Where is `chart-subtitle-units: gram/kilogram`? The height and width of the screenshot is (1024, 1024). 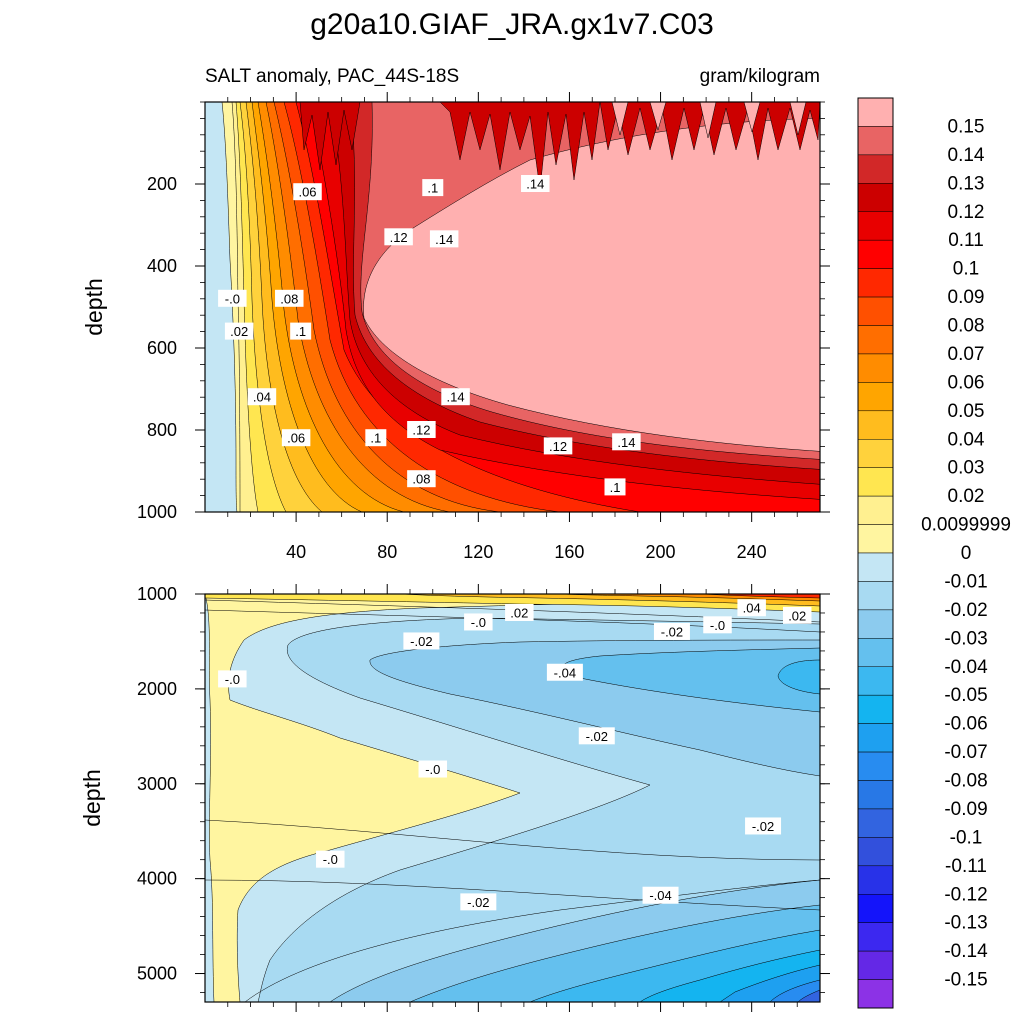 chart-subtitle-units: gram/kilogram is located at coordinates (760, 76).